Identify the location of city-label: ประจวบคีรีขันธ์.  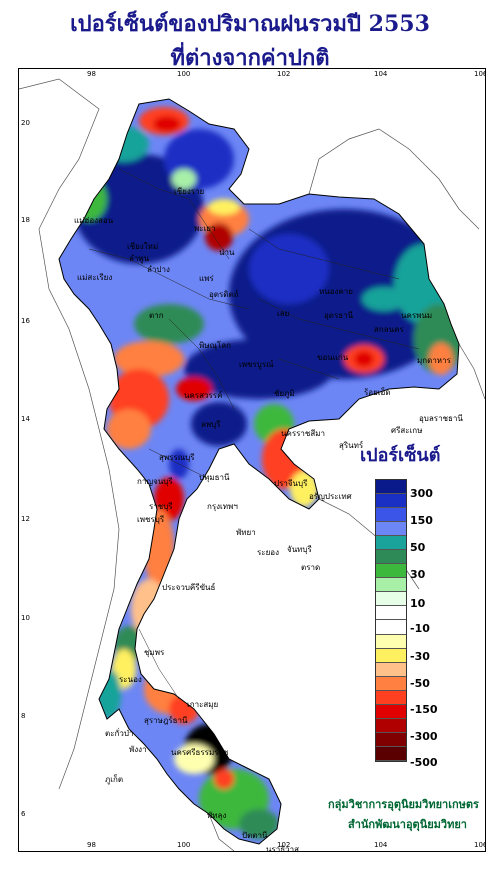
(189, 587).